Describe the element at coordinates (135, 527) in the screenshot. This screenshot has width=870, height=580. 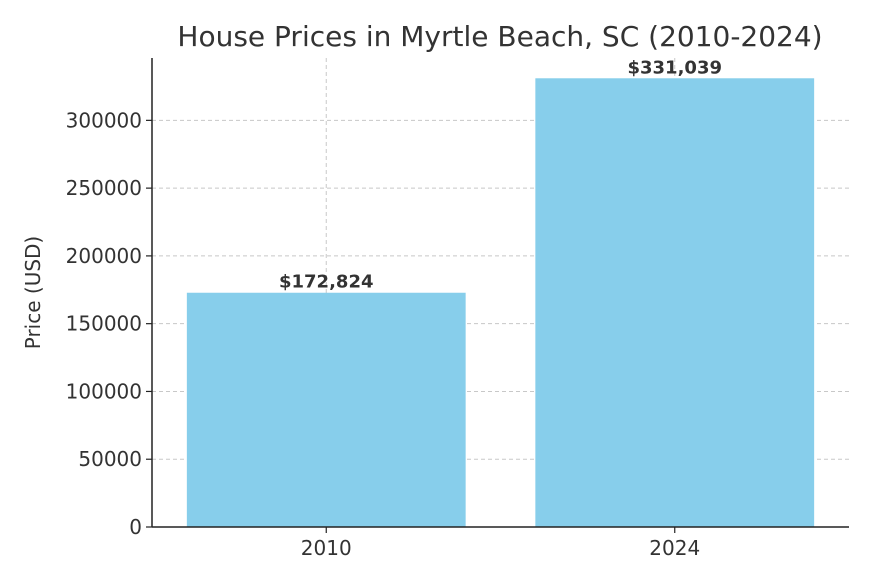
I see `y-tick-label: 0` at that location.